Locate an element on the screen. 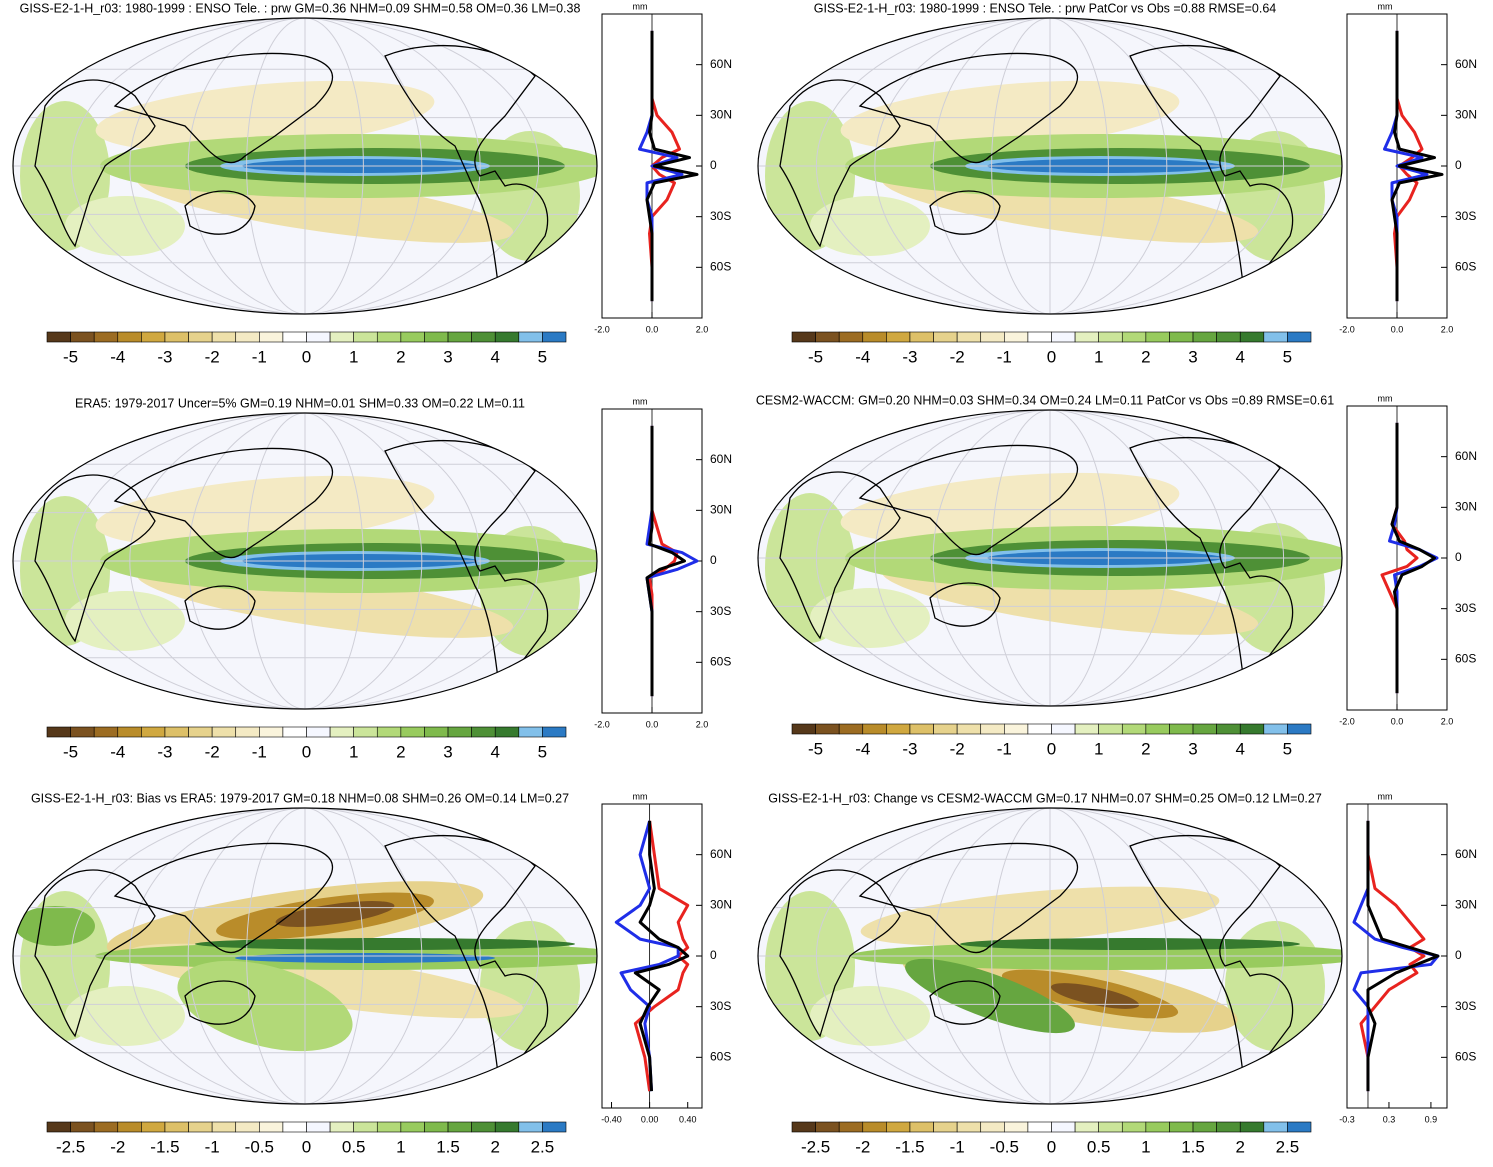 This screenshot has height=1167, width=1493. x-tick-label: 0.00 is located at coordinates (650, 1119).